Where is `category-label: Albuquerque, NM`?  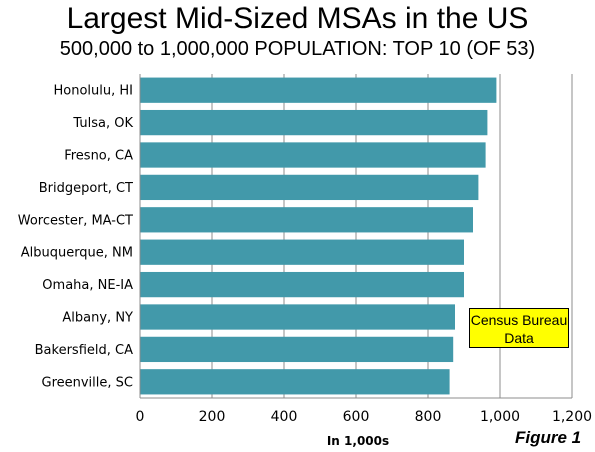
category-label: Albuquerque, NM is located at coordinates (77, 253).